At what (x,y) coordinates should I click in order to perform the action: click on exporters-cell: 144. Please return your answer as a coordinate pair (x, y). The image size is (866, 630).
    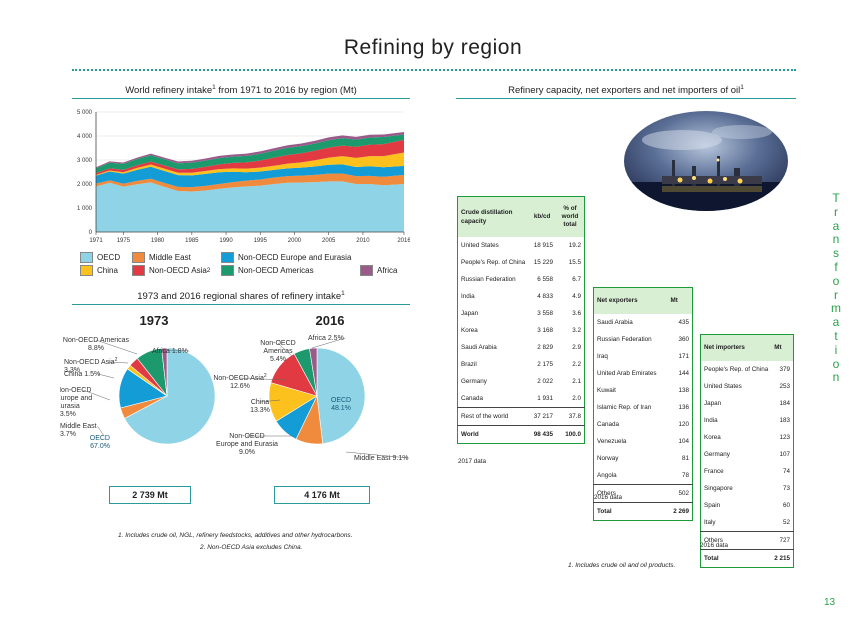
    Looking at the image, I should click on (683, 373).